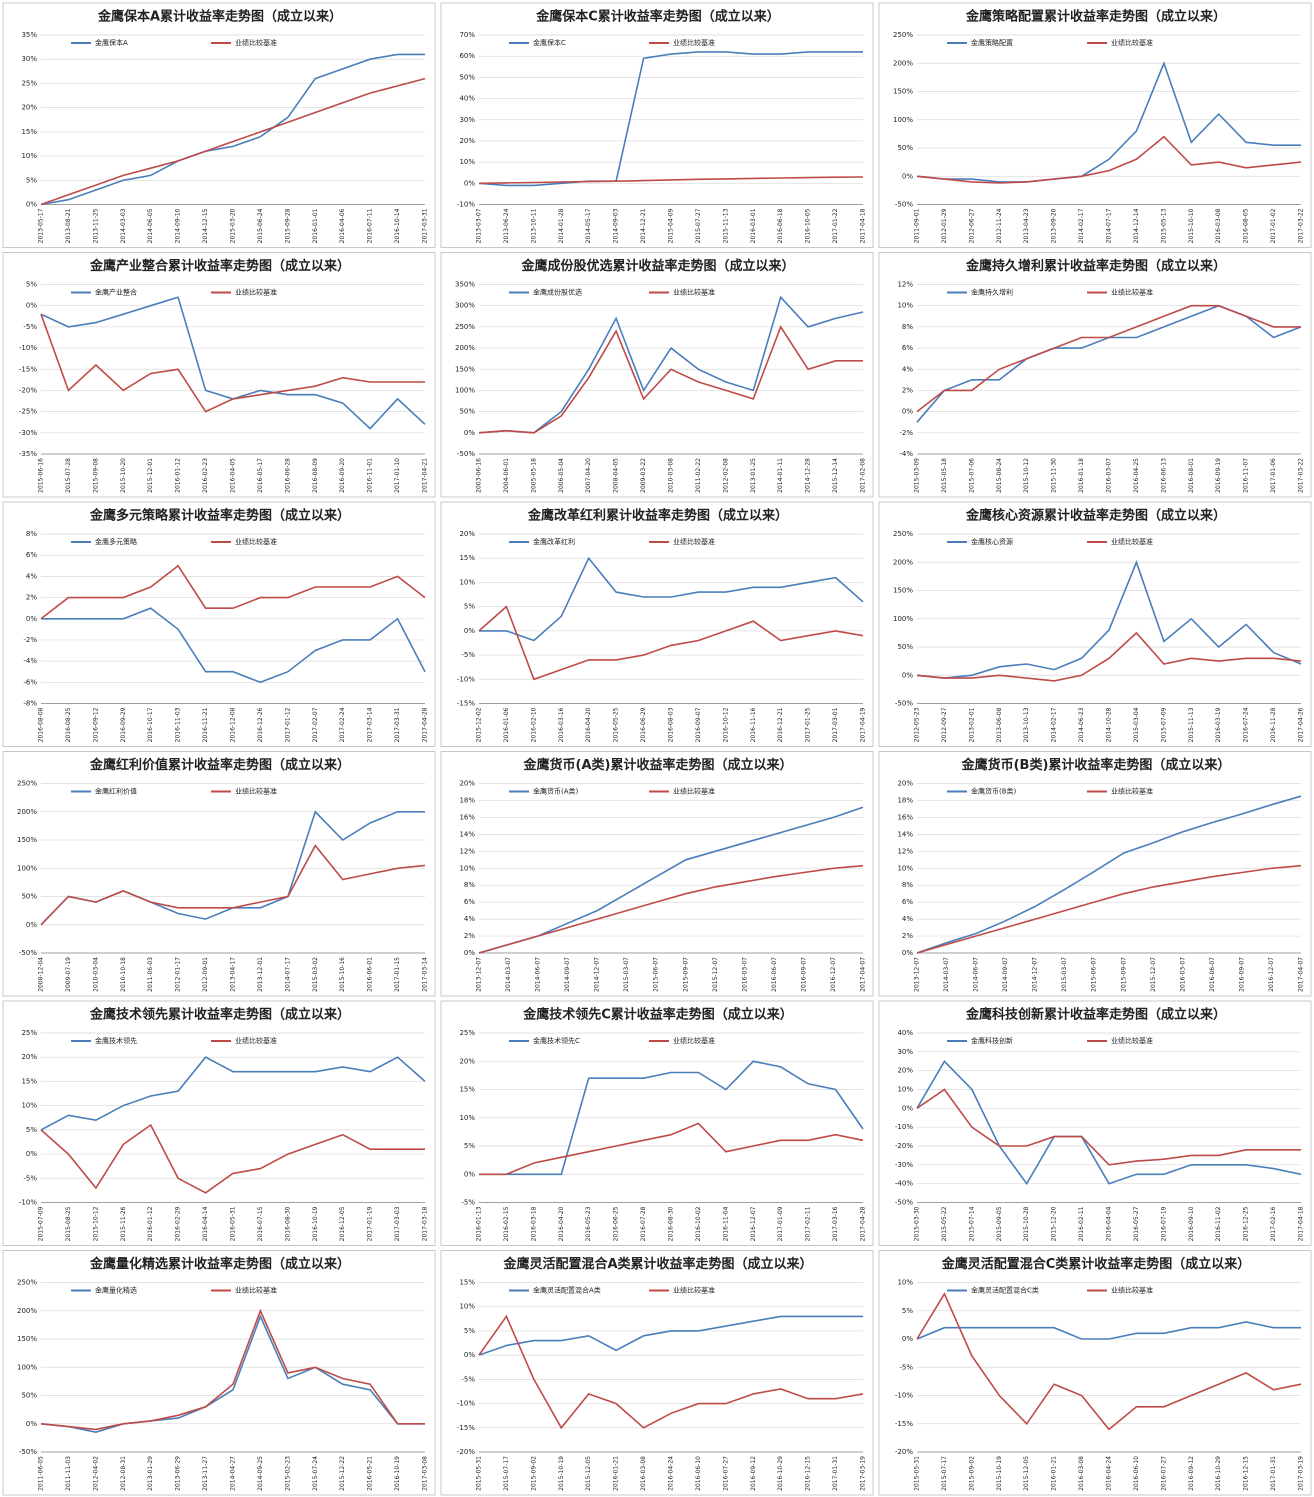 The height and width of the screenshot is (1497, 1314). Describe the element at coordinates (370, 724) in the screenshot. I see `x-tick-label: 2017-03-14` at that location.